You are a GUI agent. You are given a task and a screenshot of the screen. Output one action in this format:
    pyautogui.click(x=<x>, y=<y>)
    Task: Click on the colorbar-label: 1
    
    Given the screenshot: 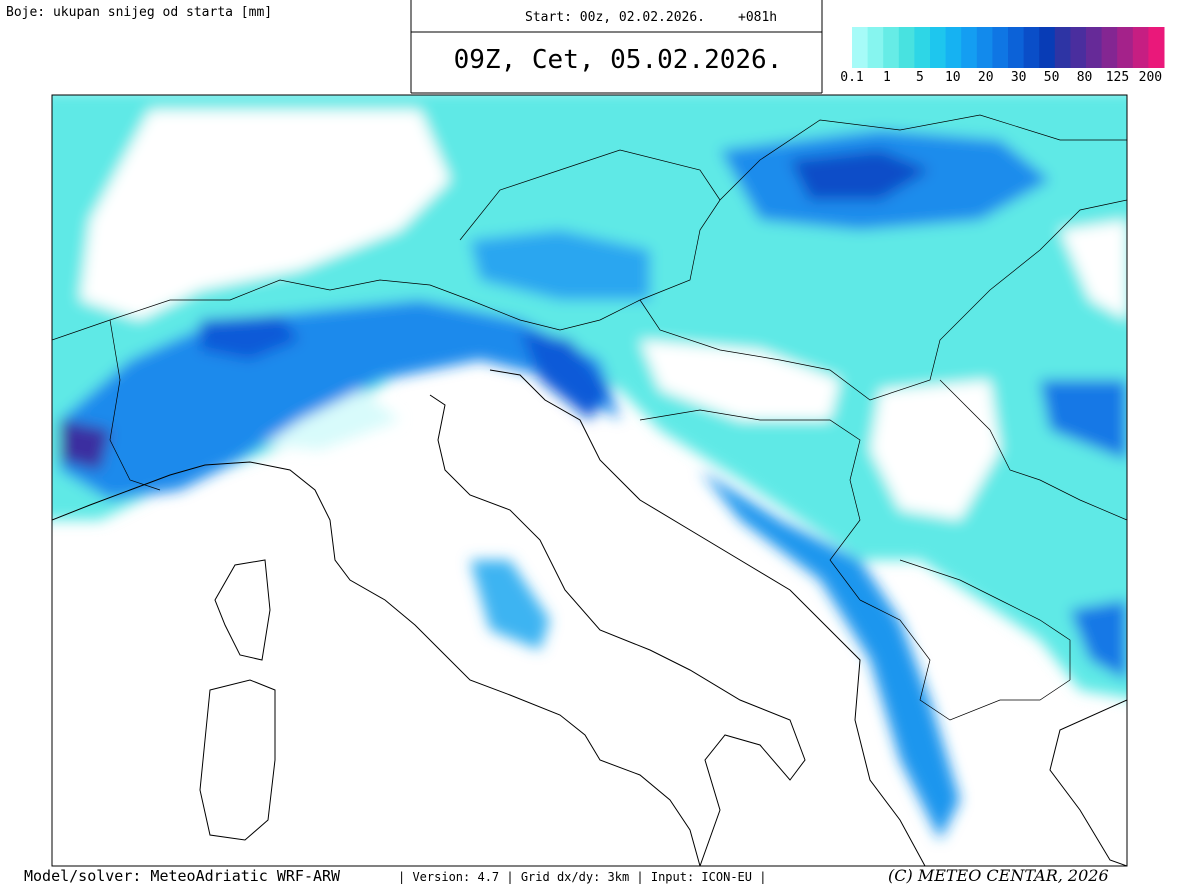 What is the action you would take?
    pyautogui.click(x=887, y=77)
    